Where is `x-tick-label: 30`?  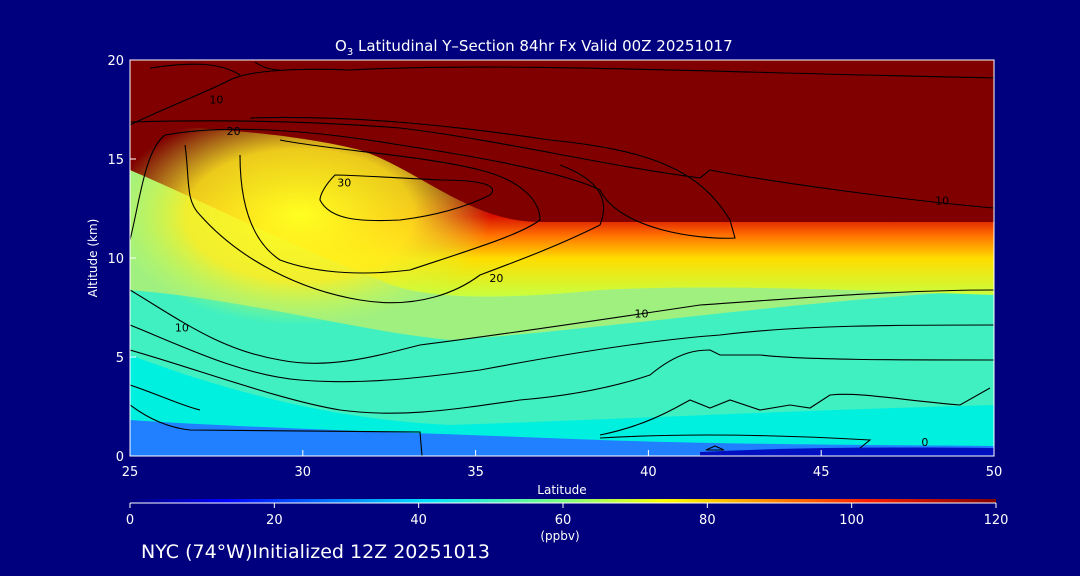
x-tick-label: 30 is located at coordinates (303, 472).